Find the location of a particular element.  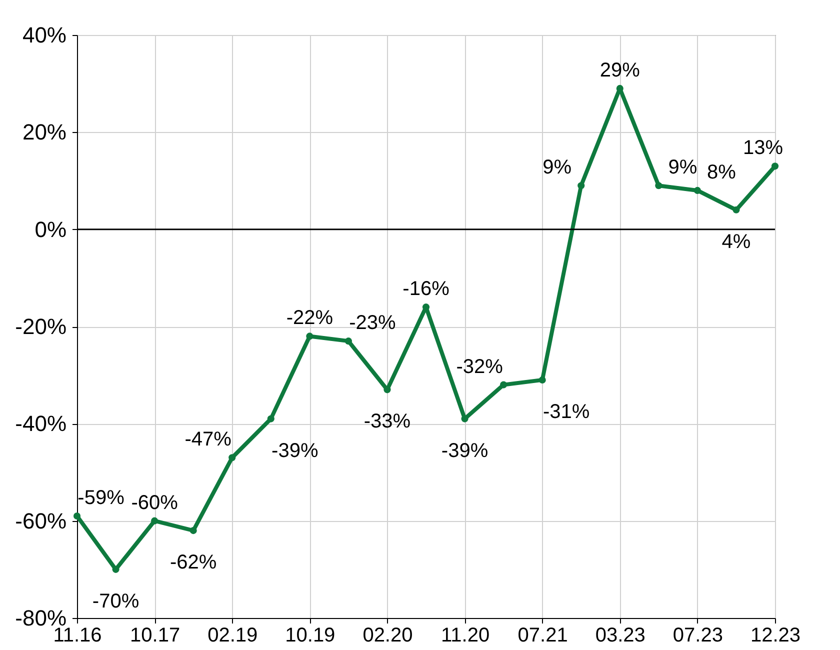

x-tick-label: 07.23 is located at coordinates (697, 635).